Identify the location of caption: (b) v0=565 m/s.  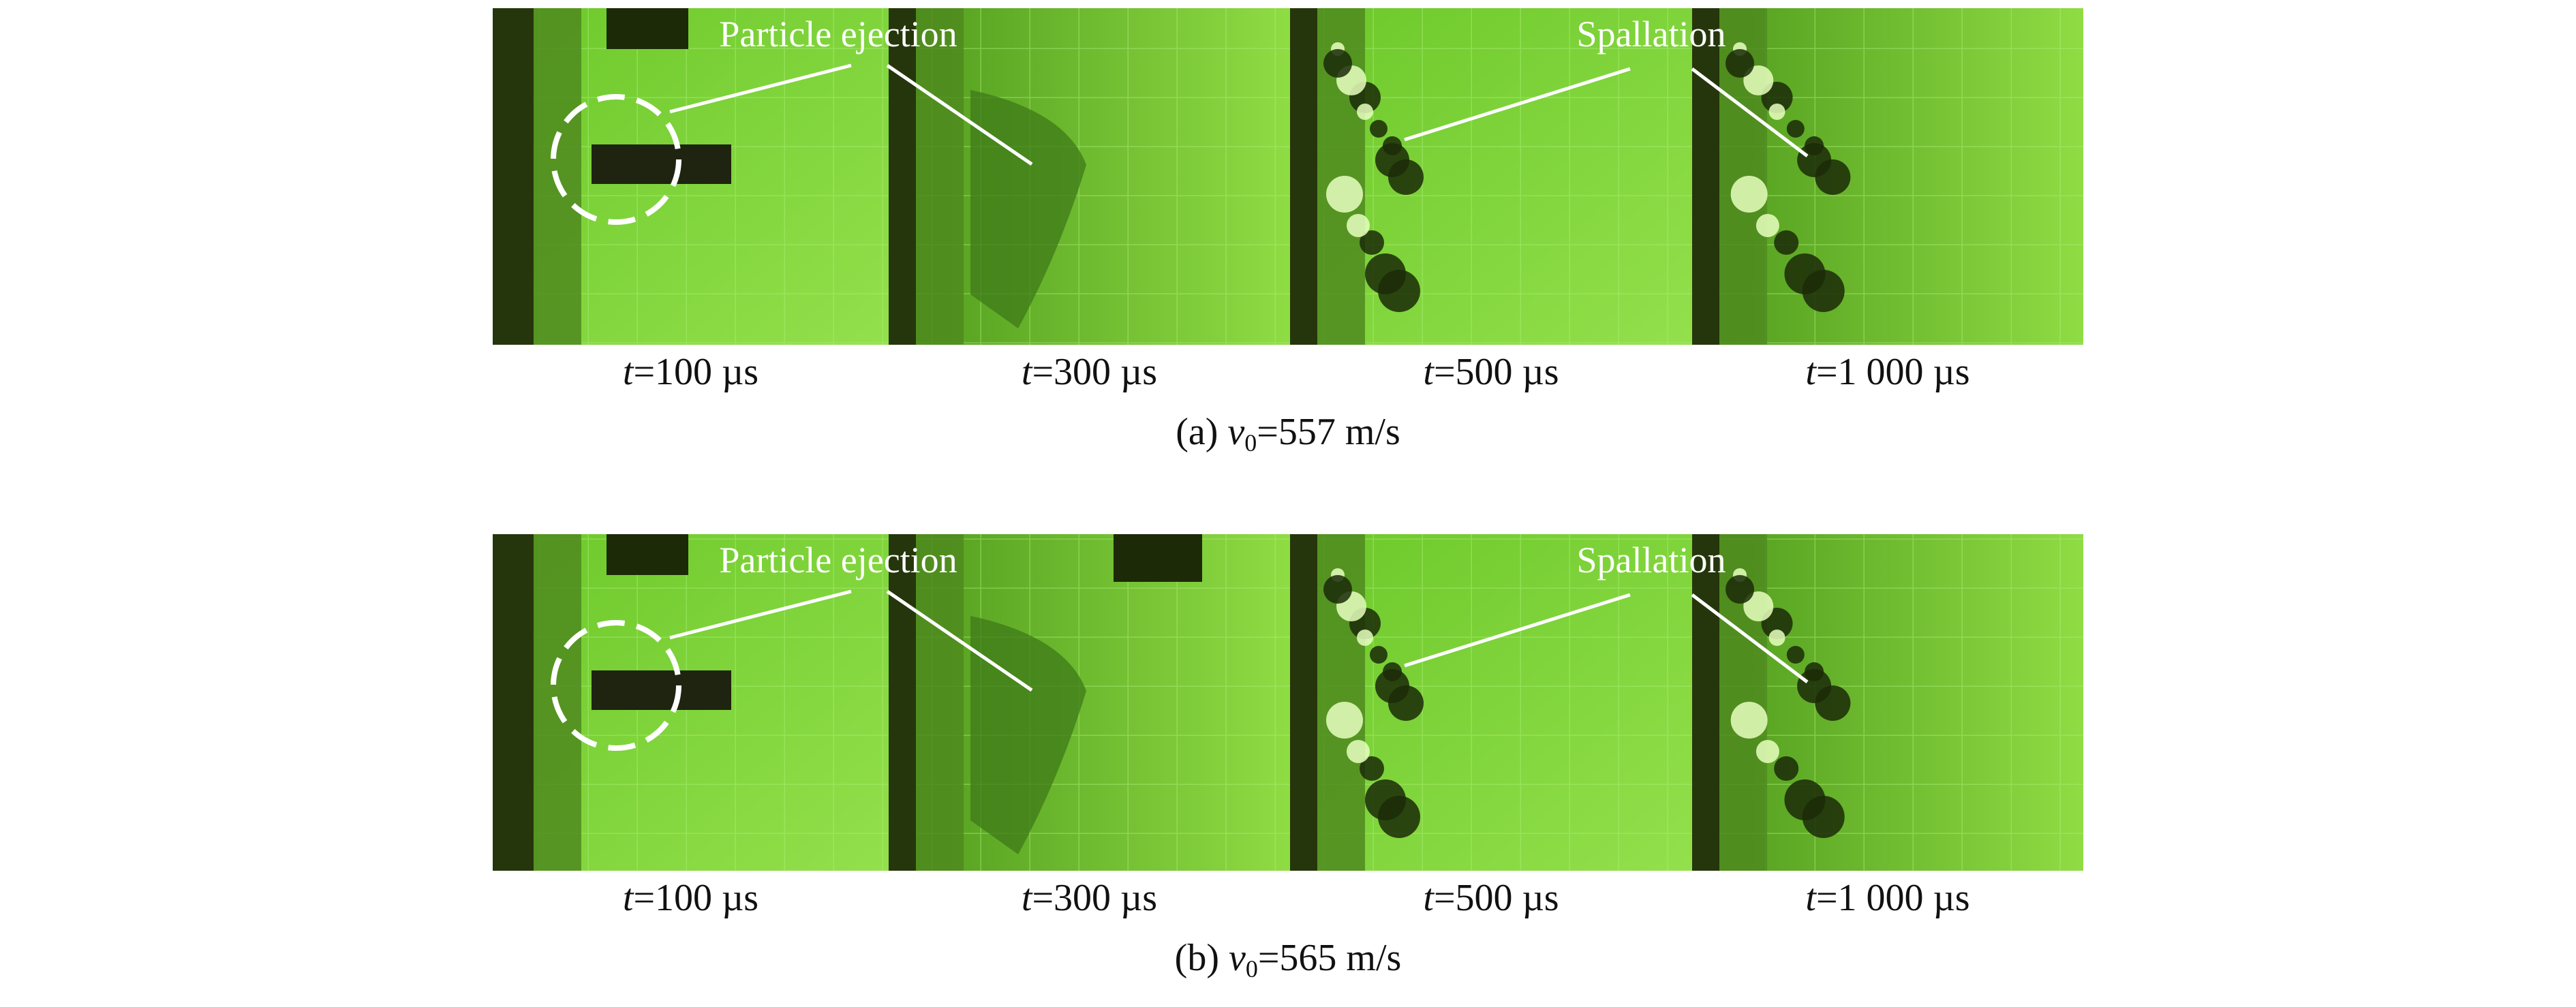
(1288, 959).